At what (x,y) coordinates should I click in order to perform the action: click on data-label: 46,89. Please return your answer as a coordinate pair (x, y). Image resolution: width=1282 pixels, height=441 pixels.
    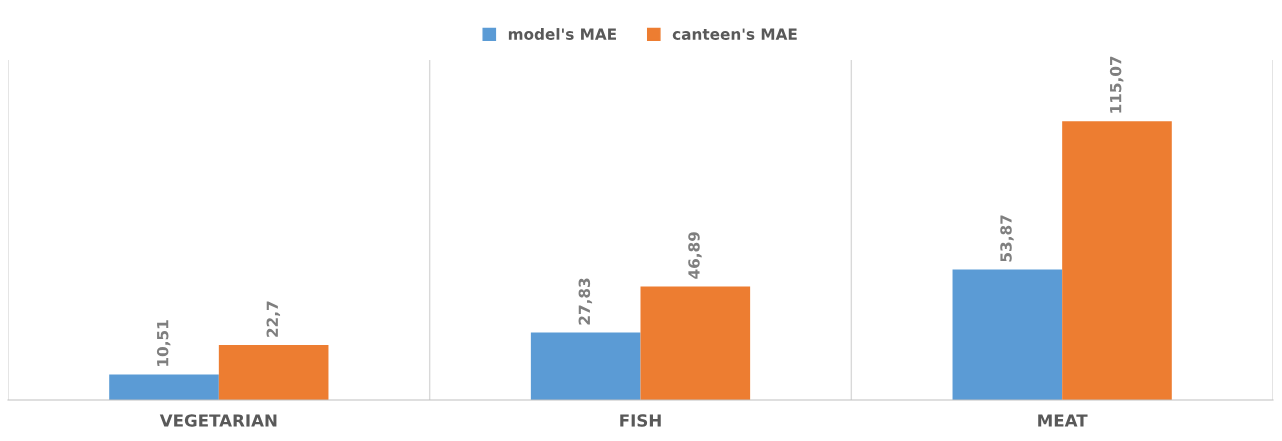
    Looking at the image, I should click on (695, 255).